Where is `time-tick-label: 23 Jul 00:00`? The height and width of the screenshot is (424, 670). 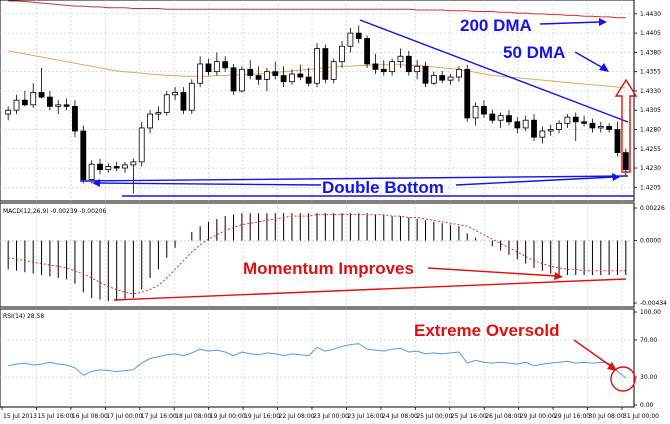
time-tick-label: 23 Jul 00:00 is located at coordinates (331, 416).